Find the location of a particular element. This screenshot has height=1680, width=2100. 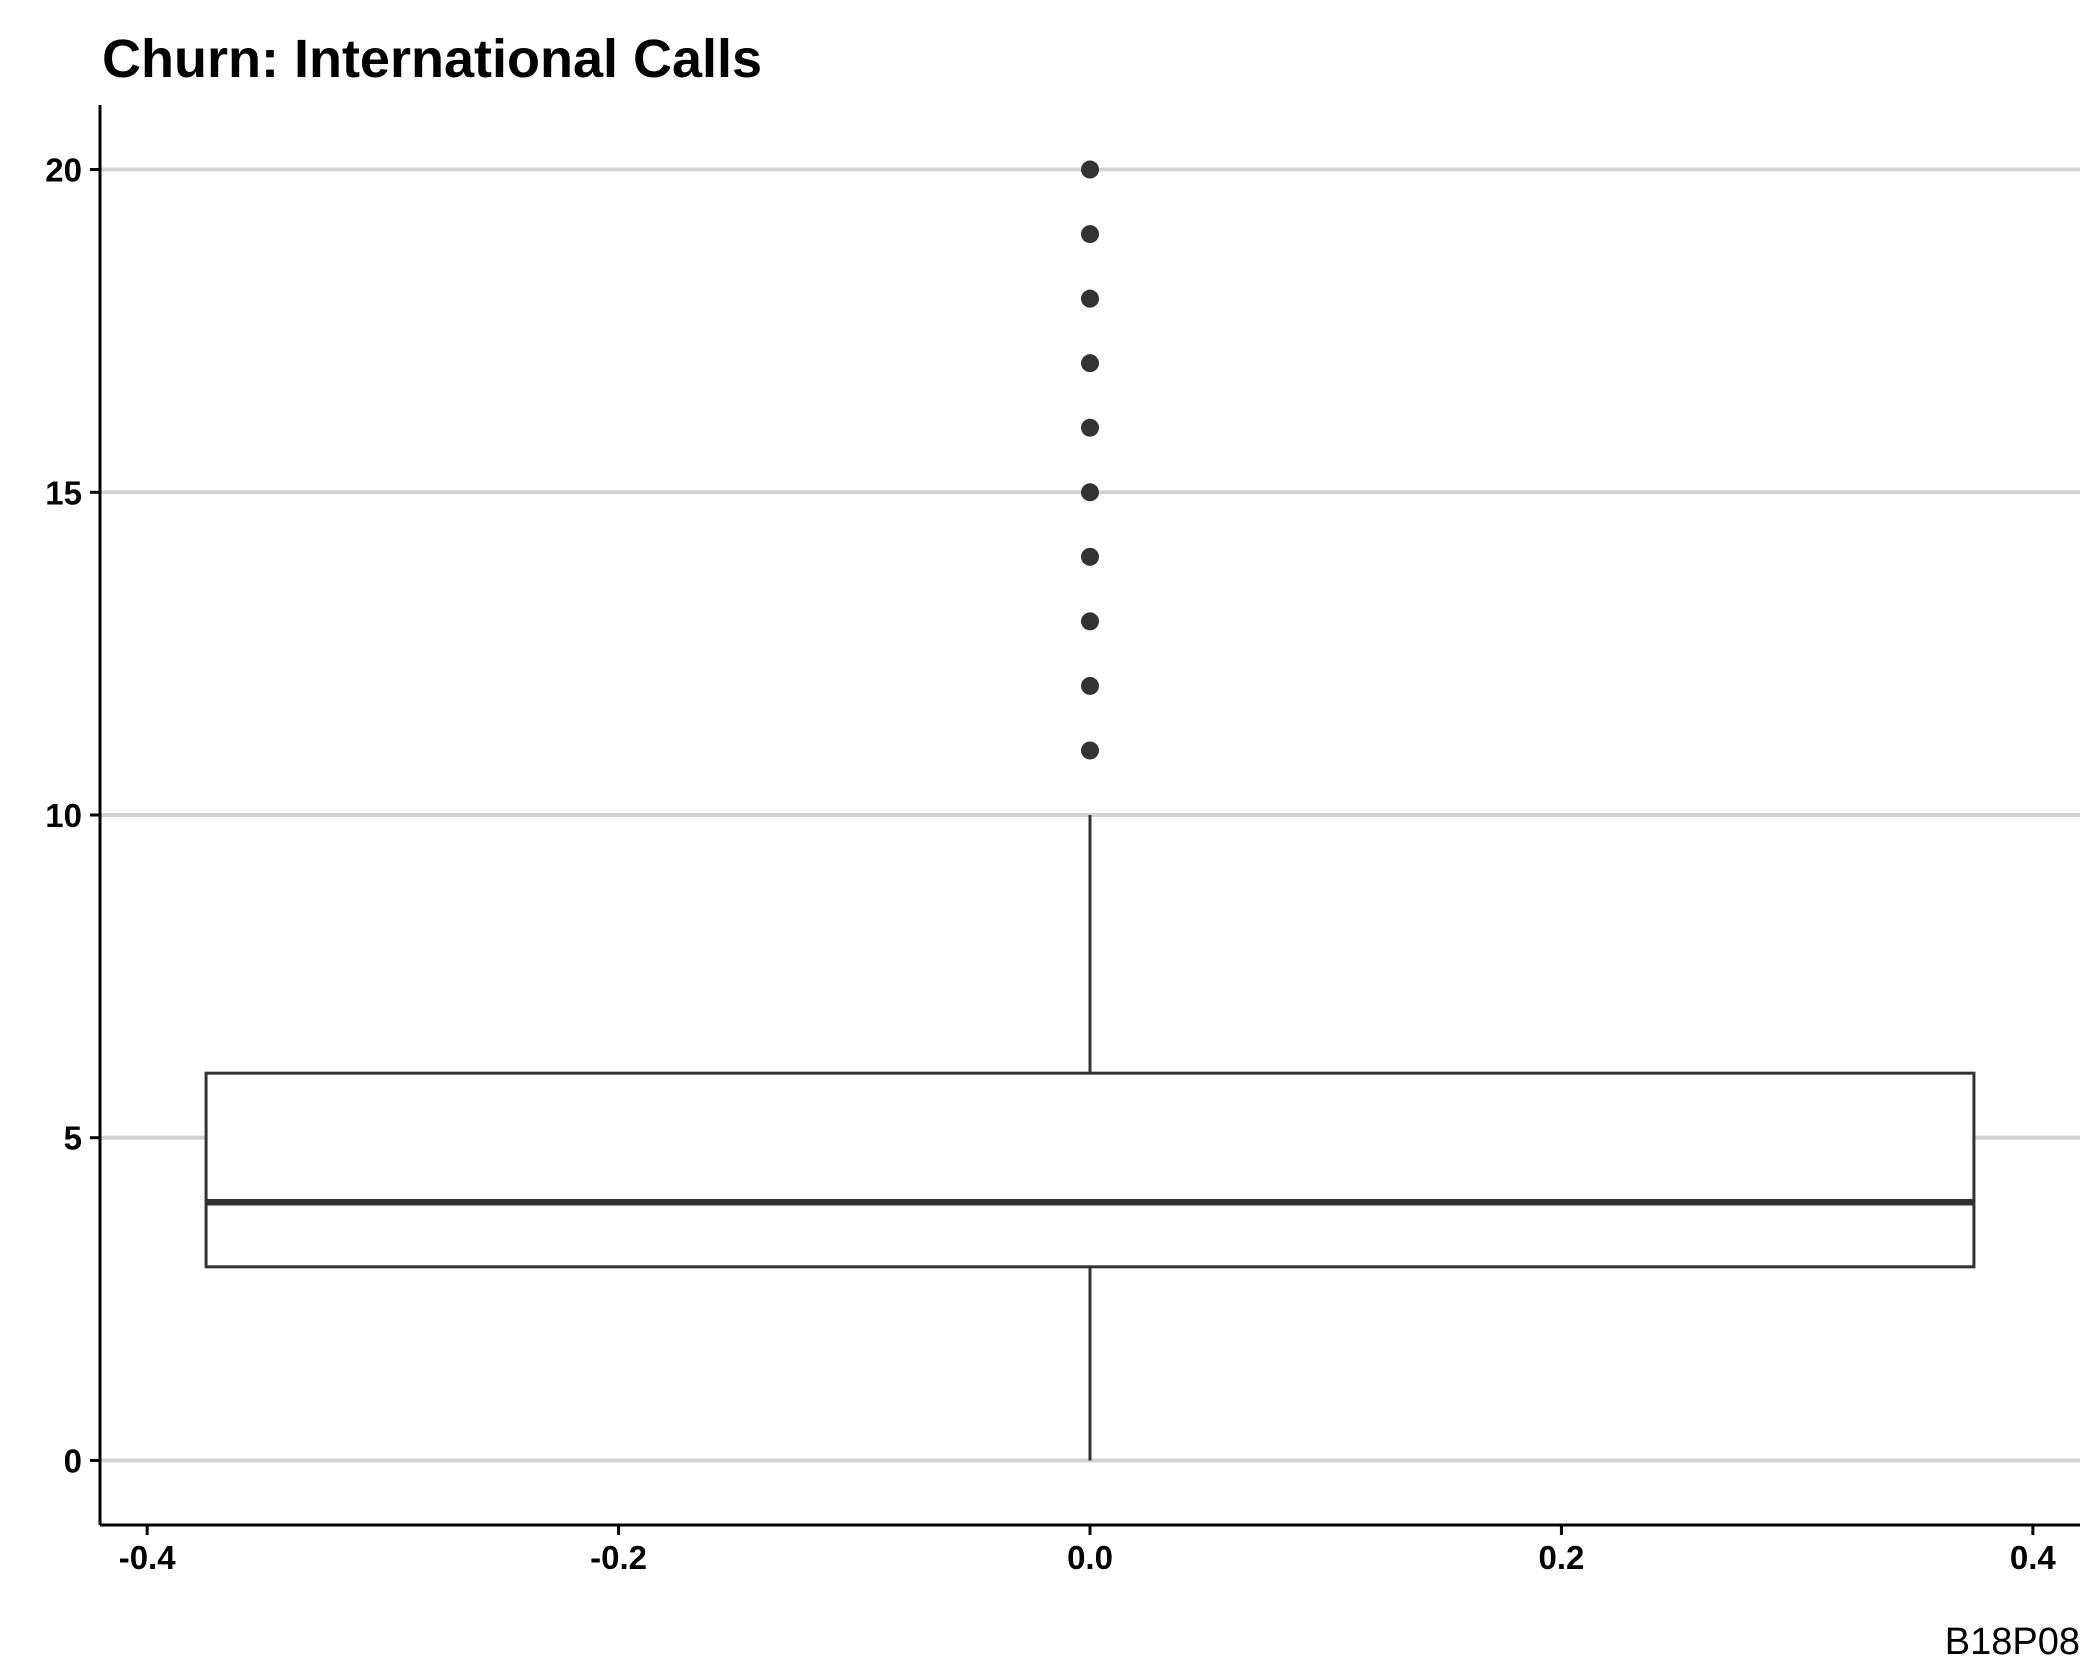

y-tick-label: 15 is located at coordinates (63, 492).